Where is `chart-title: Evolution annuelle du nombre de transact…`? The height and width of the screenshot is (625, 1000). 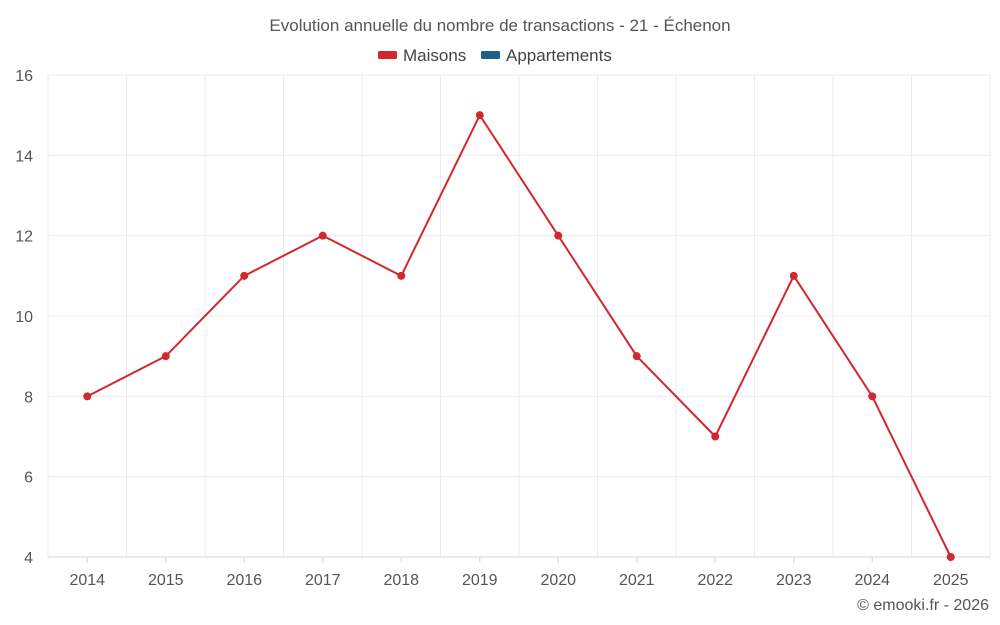 chart-title: Evolution annuelle du nombre de transact… is located at coordinates (499, 25).